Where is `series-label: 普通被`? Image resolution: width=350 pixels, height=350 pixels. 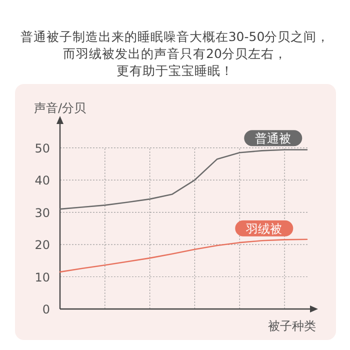 series-label: 普通被 is located at coordinates (273, 139).